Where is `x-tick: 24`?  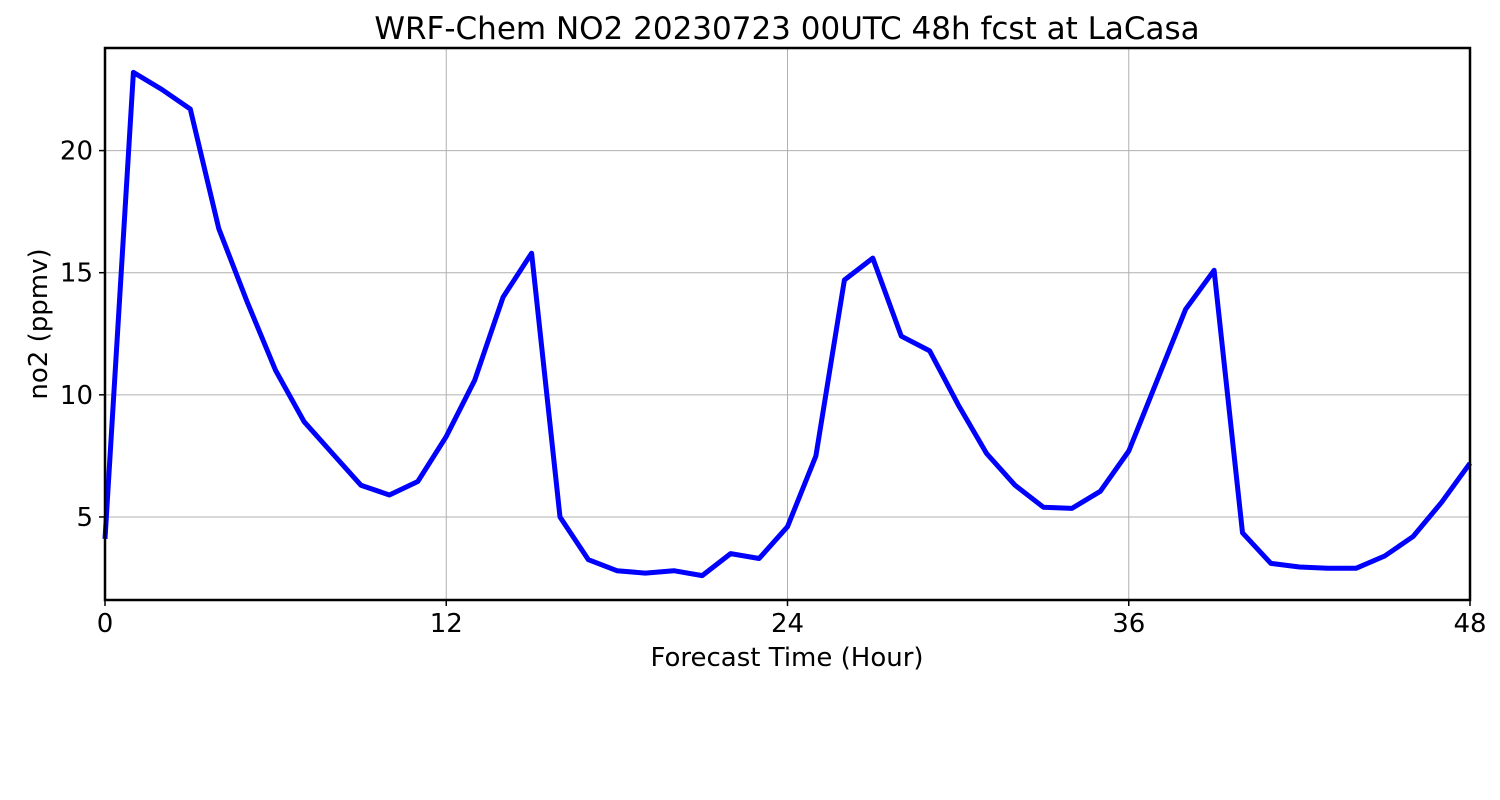
x-tick: 24 is located at coordinates (787, 619).